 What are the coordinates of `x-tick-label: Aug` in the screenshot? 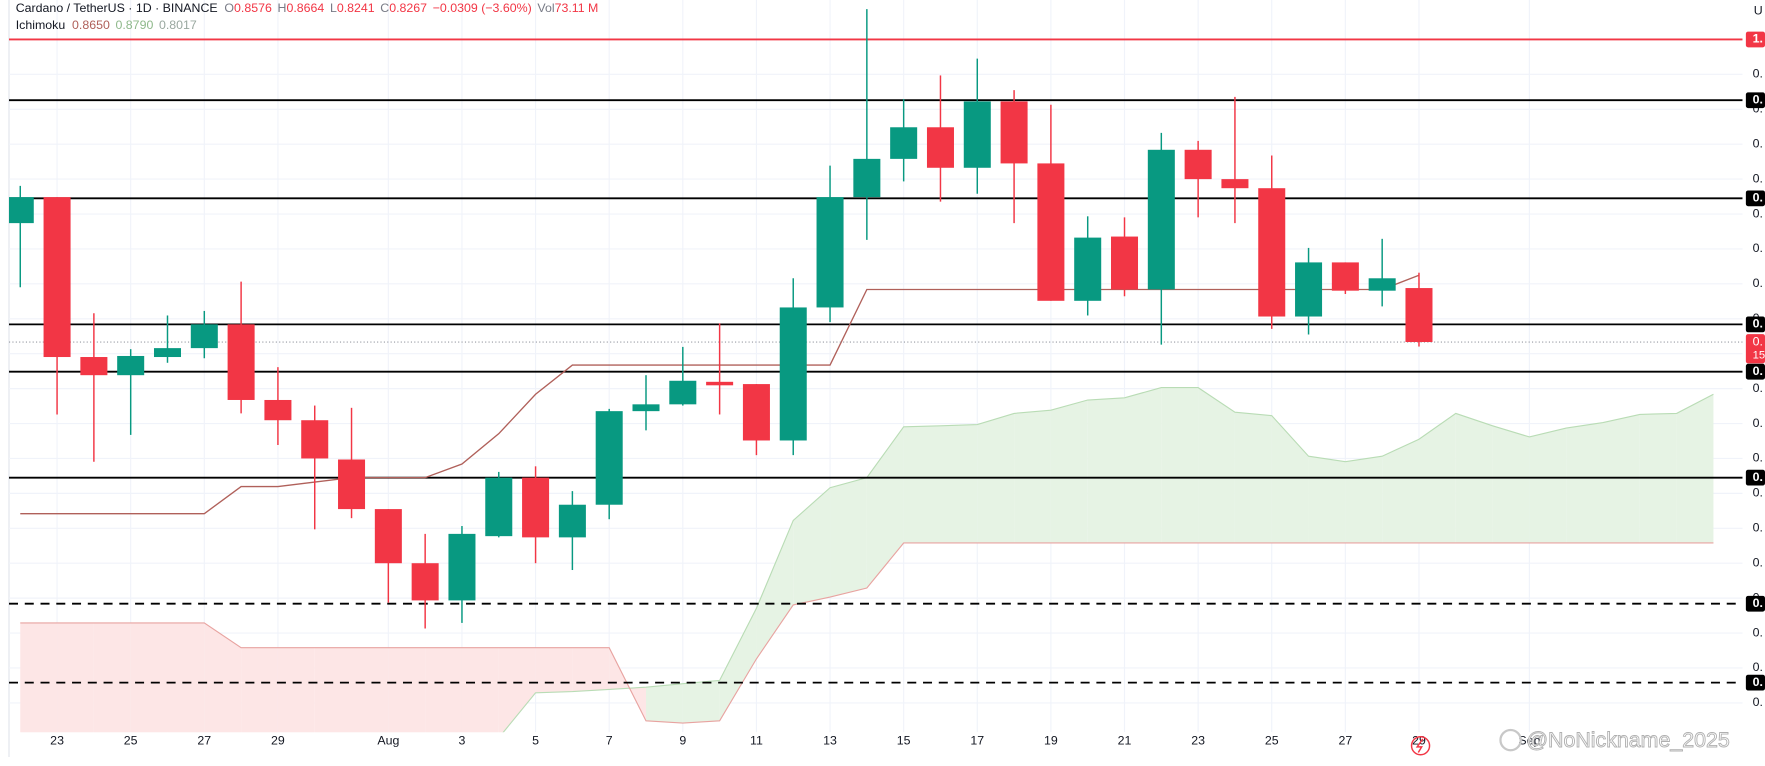 It's located at (388, 740).